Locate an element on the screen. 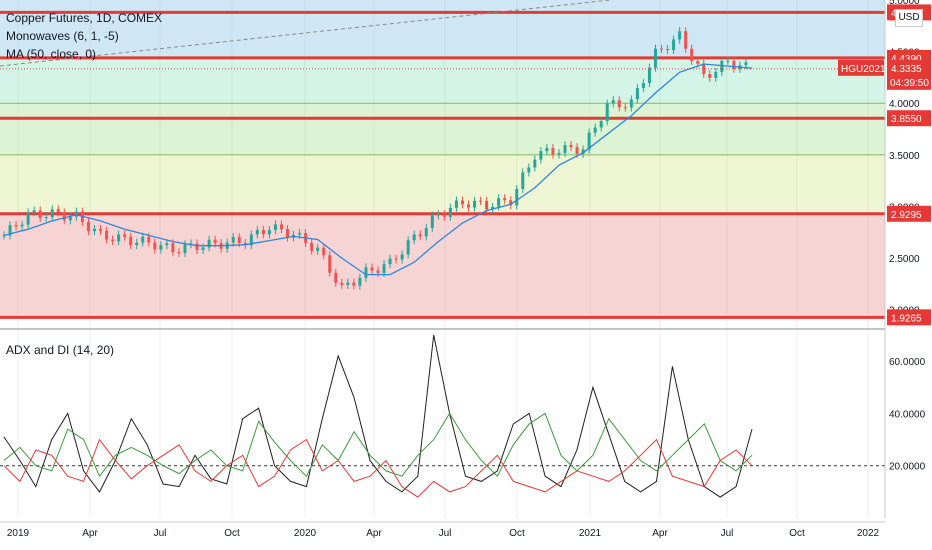  band-band_yellow is located at coordinates (442, 184).